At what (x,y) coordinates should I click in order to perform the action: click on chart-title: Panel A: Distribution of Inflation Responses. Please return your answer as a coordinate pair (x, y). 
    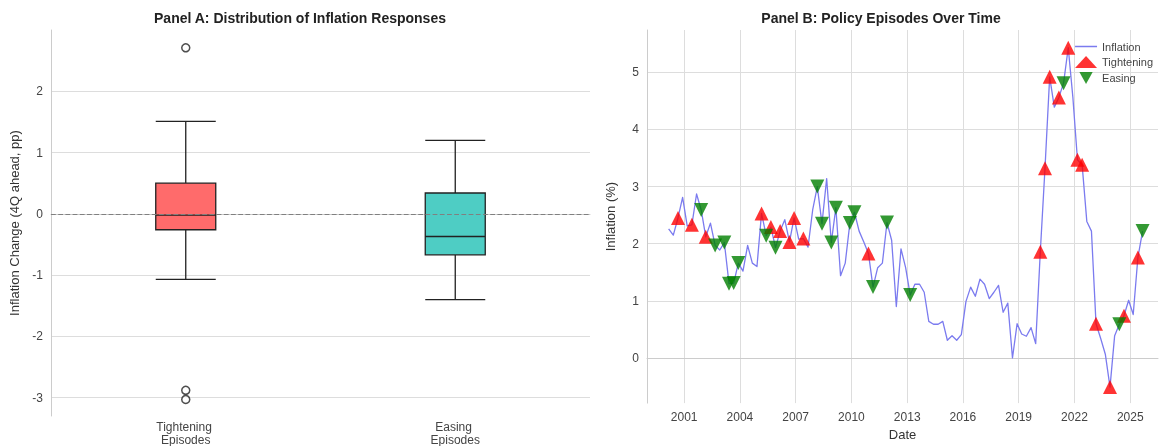
    Looking at the image, I should click on (300, 18).